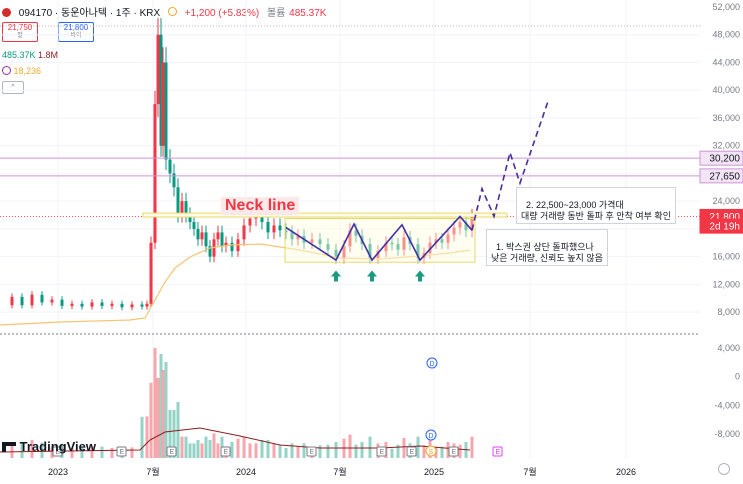  Describe the element at coordinates (308, 13) in the screenshot. I see `volume-value: 485.37K` at that location.